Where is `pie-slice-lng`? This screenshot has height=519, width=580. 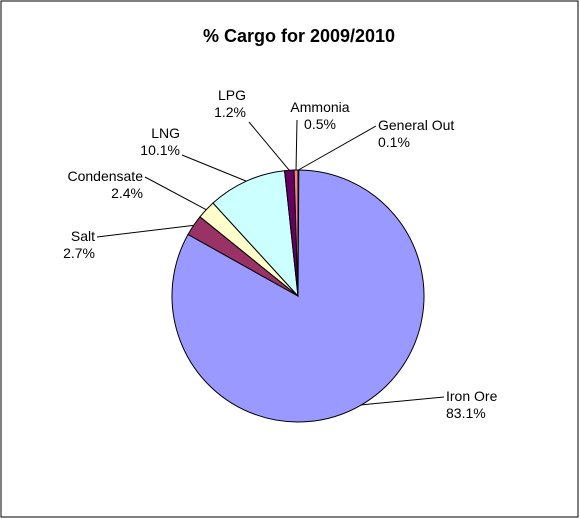 pie-slice-lng is located at coordinates (255, 234).